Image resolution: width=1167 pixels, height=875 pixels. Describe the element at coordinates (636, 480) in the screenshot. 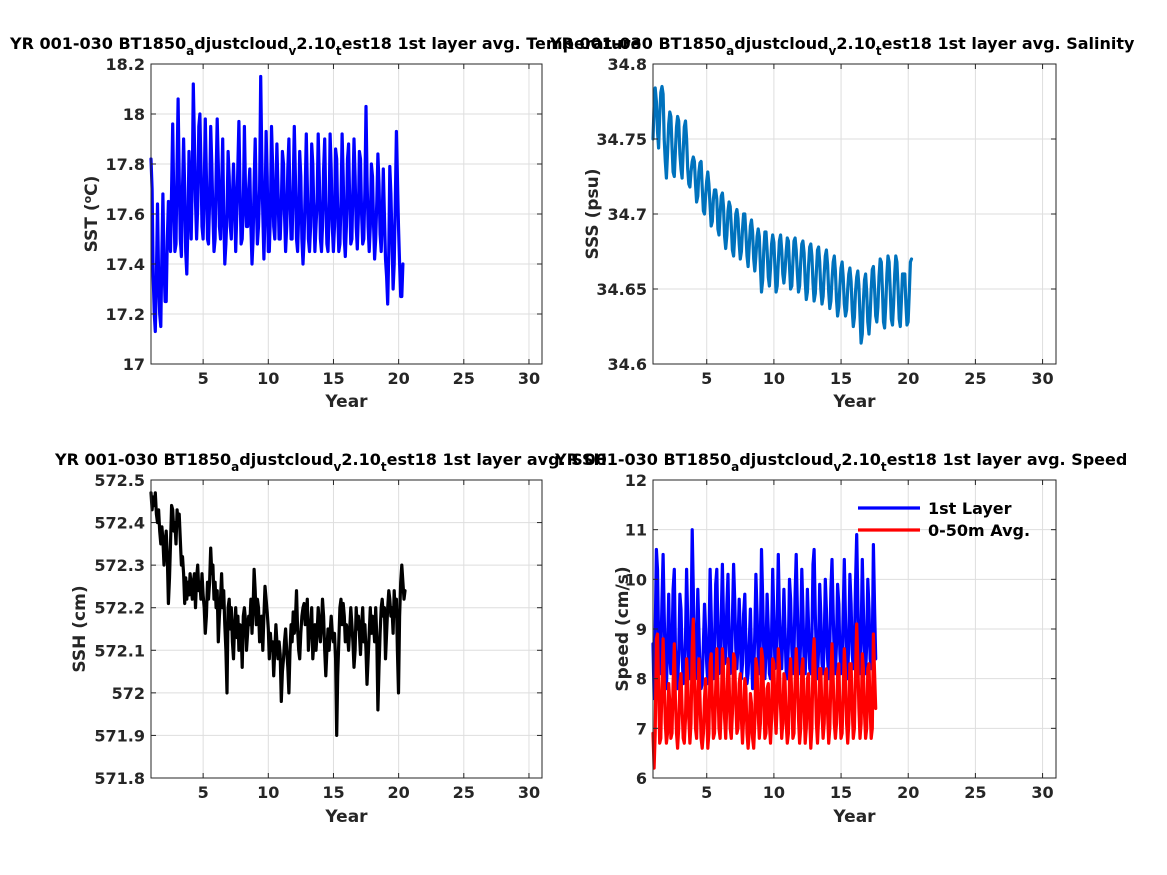

I see `y-tick-label: 12` at that location.